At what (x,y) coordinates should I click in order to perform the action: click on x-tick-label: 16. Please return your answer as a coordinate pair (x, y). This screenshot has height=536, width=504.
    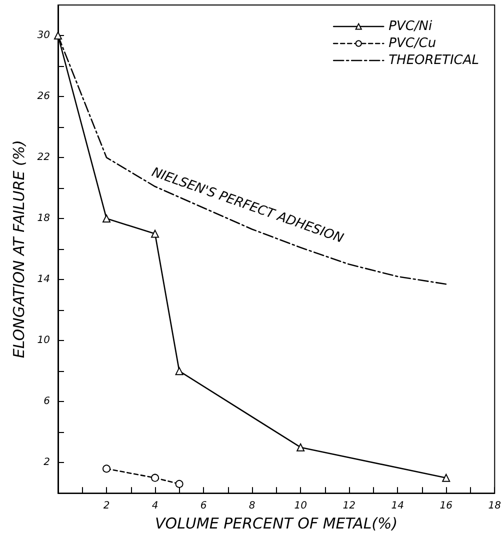
    Looking at the image, I should click on (446, 506).